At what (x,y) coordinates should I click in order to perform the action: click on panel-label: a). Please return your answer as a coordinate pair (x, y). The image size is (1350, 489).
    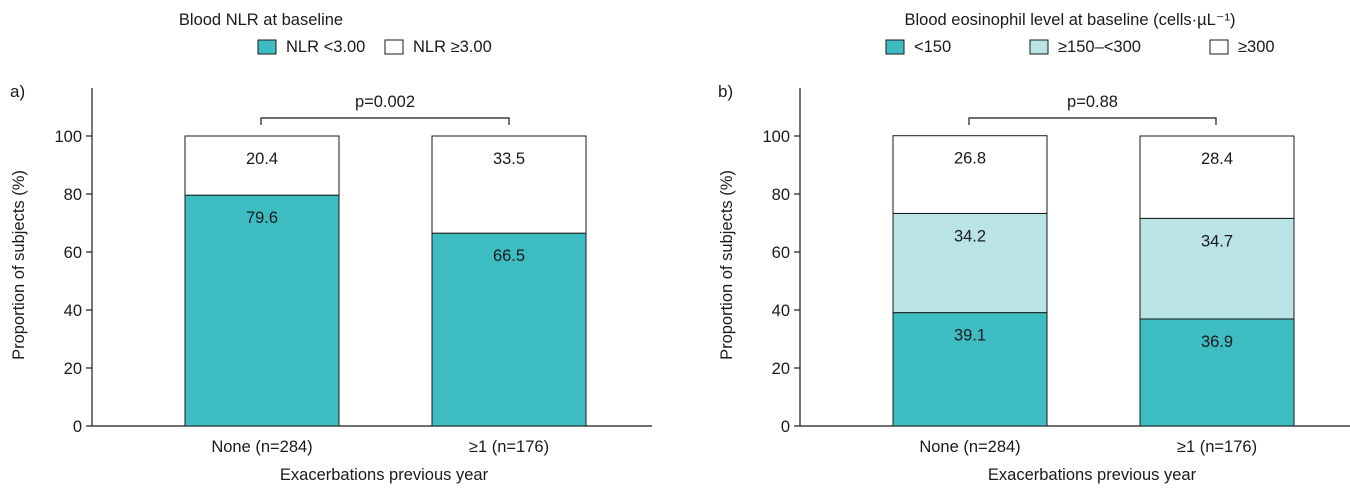
    Looking at the image, I should click on (17, 91).